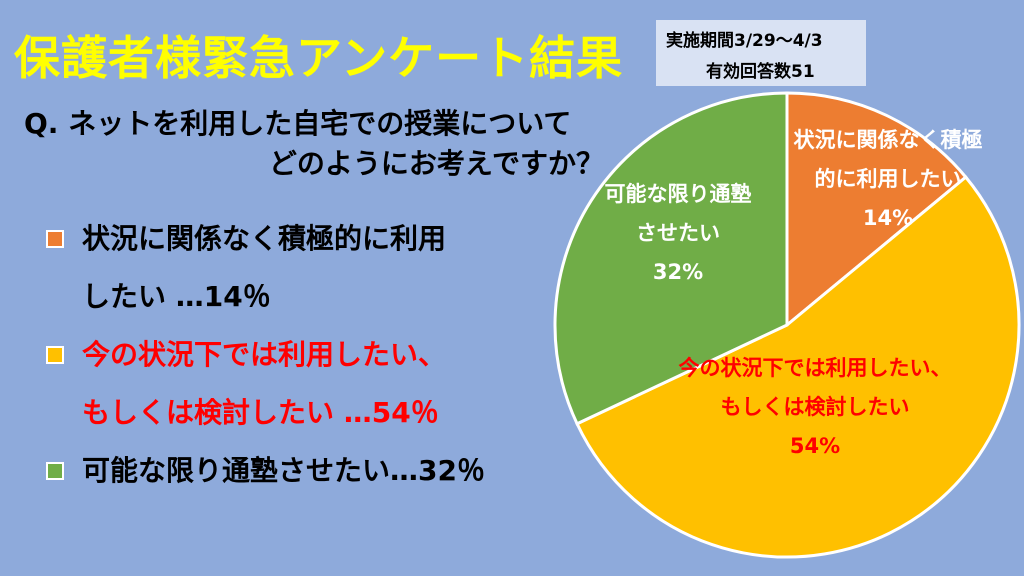 The width and height of the screenshot is (1024, 576). I want to click on legend-item-consider-use: 今の状況下では利用したい、 もしくは検討したい …54％, so click(306, 384).